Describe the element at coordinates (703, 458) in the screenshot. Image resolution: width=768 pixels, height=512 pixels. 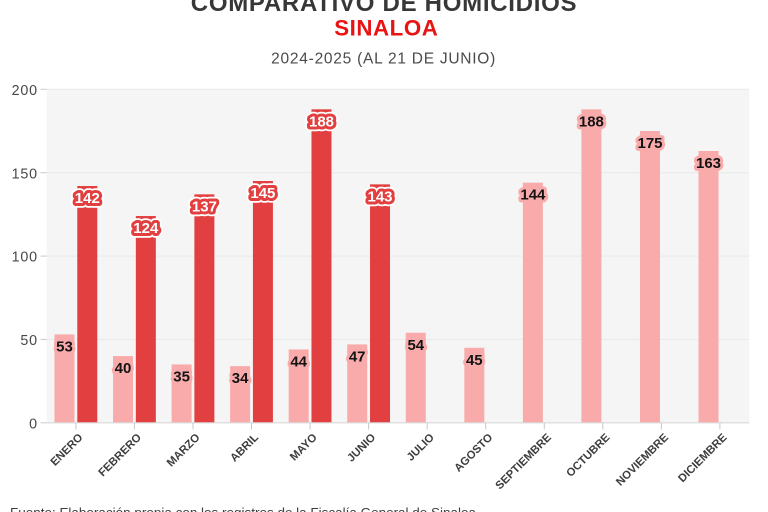
I see `svg-text: DICIEMBRE` at that location.